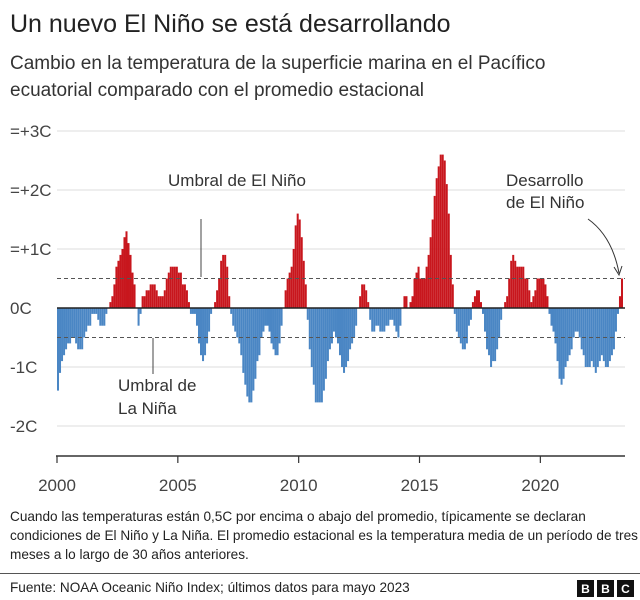 The image size is (640, 600). What do you see at coordinates (23, 367) in the screenshot?
I see `y-tick-label: -1C` at bounding box center [23, 367].